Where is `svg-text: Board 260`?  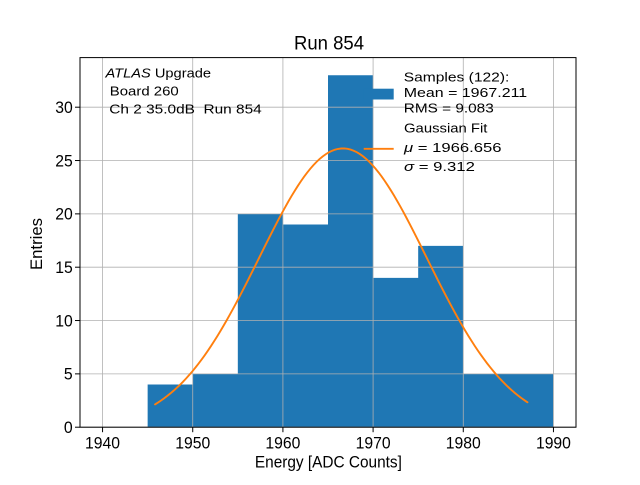 svg-text: Board 260 is located at coordinates (144, 90).